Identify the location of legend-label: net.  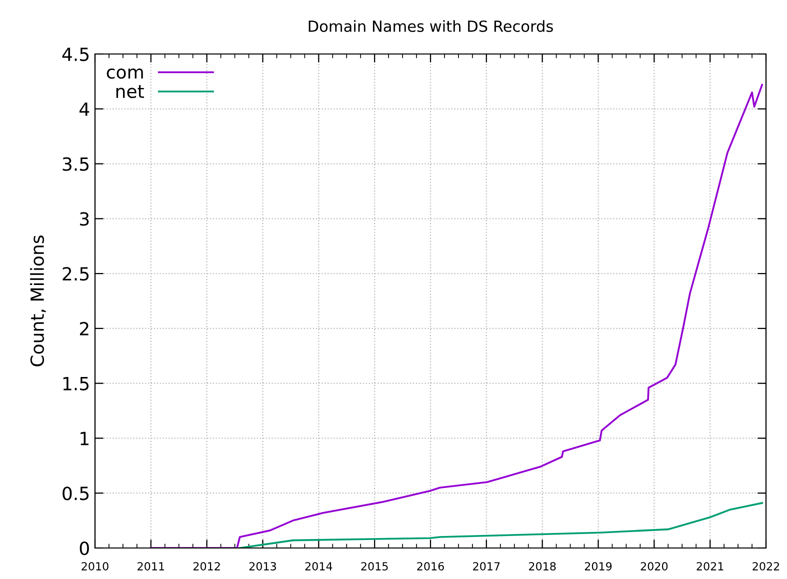
(130, 91).